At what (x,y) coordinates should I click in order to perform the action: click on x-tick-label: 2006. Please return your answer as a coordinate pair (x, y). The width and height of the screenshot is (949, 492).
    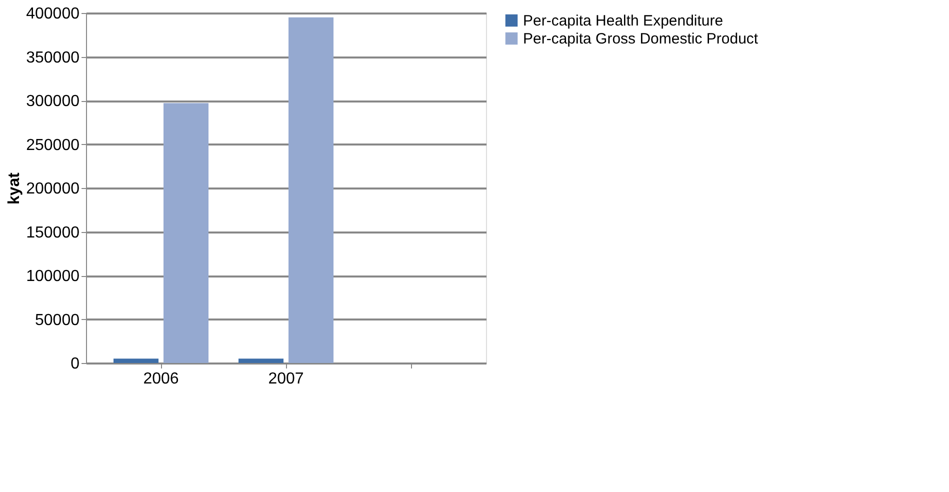
    Looking at the image, I should click on (161, 379).